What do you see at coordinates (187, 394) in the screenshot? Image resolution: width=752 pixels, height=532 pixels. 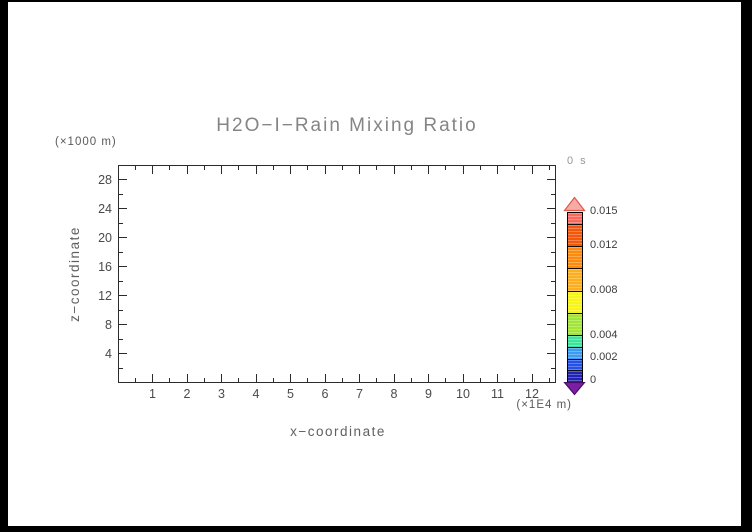 I see `x-axis-tick-label: 2` at bounding box center [187, 394].